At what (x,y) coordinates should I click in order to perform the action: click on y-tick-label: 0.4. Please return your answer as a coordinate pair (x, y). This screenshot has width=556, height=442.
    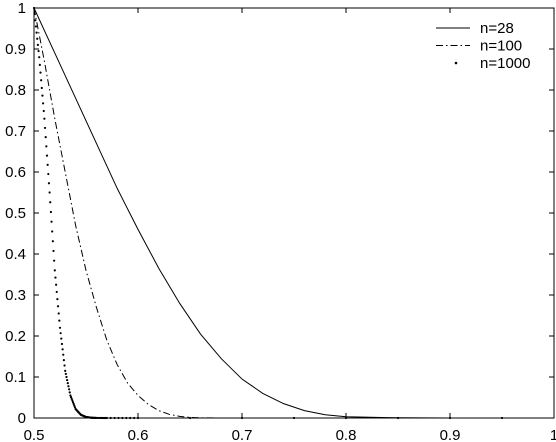
    Looking at the image, I should click on (15, 254).